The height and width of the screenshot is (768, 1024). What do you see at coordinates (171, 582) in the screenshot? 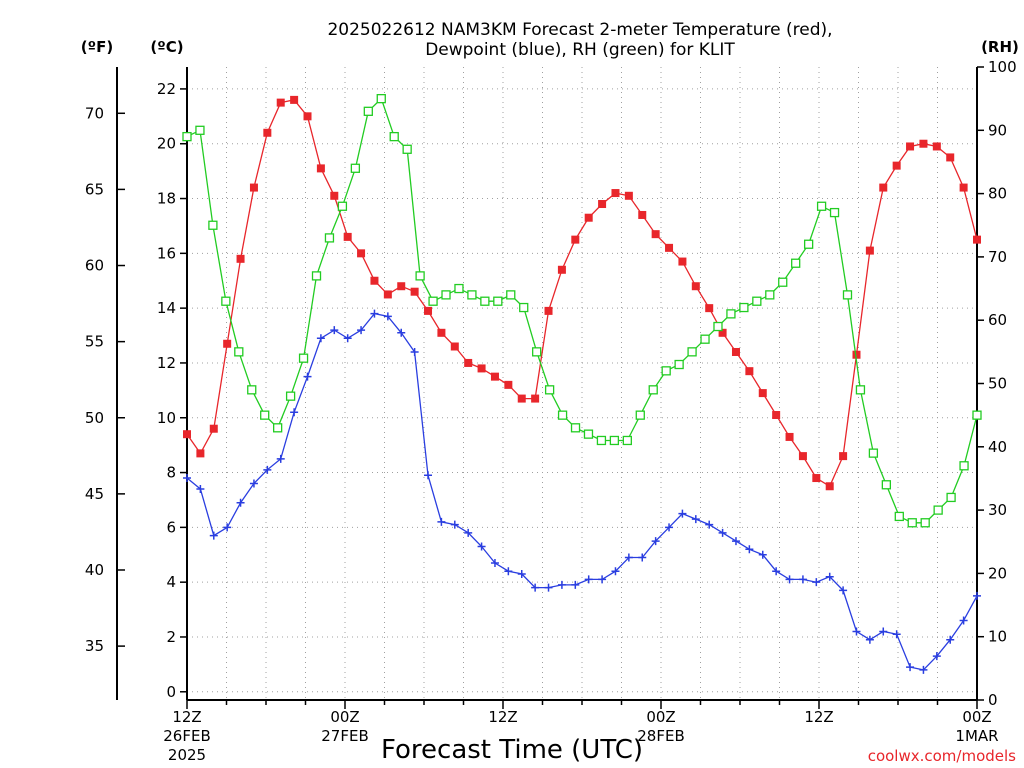
I see `celsius-tick-label: 4` at bounding box center [171, 582].